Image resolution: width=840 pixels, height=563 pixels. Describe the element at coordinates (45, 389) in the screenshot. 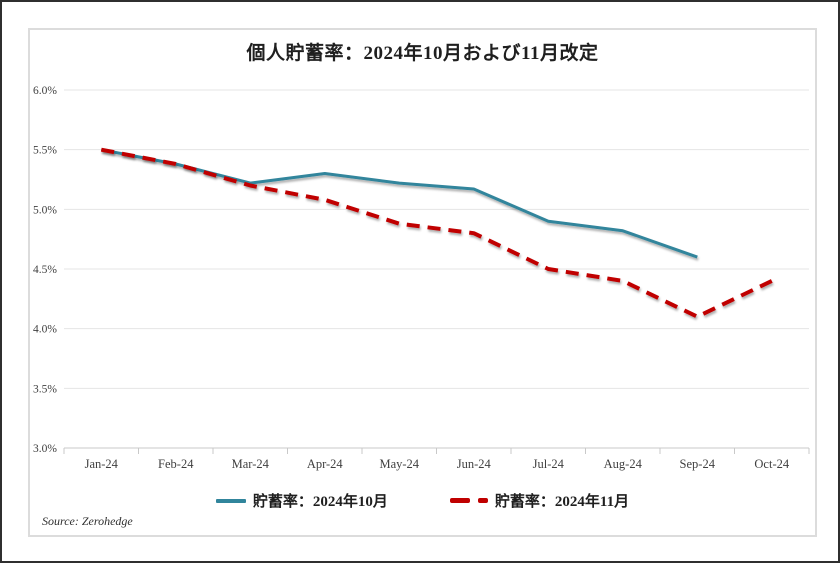

I see `y-tick-label: 3.5%` at that location.